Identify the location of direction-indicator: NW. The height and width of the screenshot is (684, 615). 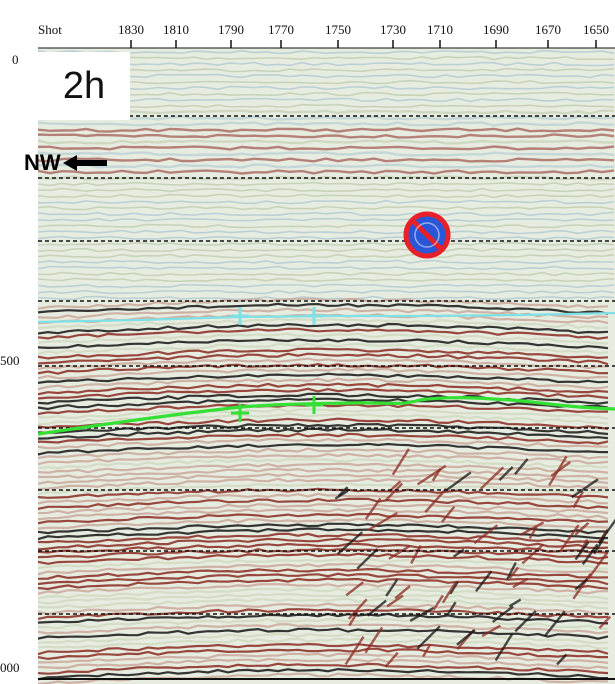
(65, 163).